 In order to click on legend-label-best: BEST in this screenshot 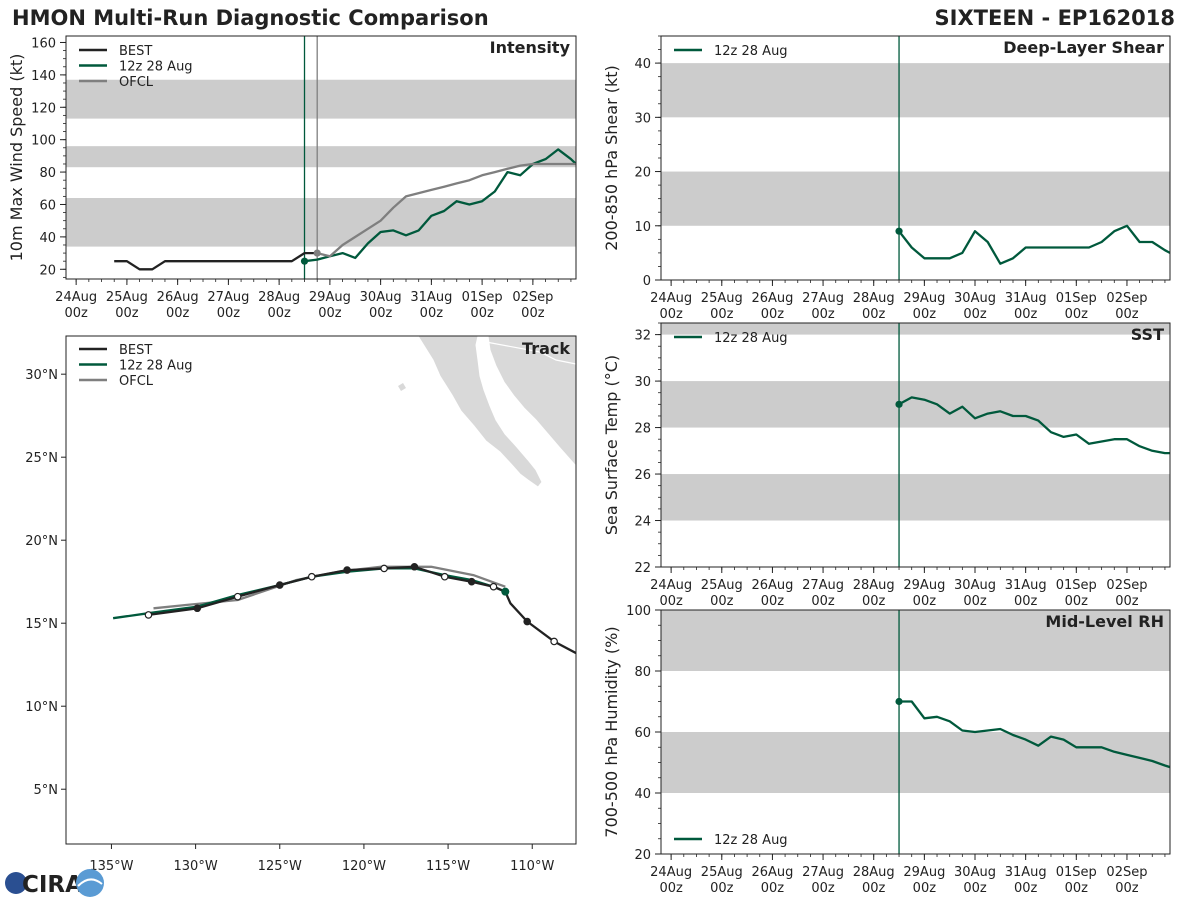, I will do `click(135, 350)`.